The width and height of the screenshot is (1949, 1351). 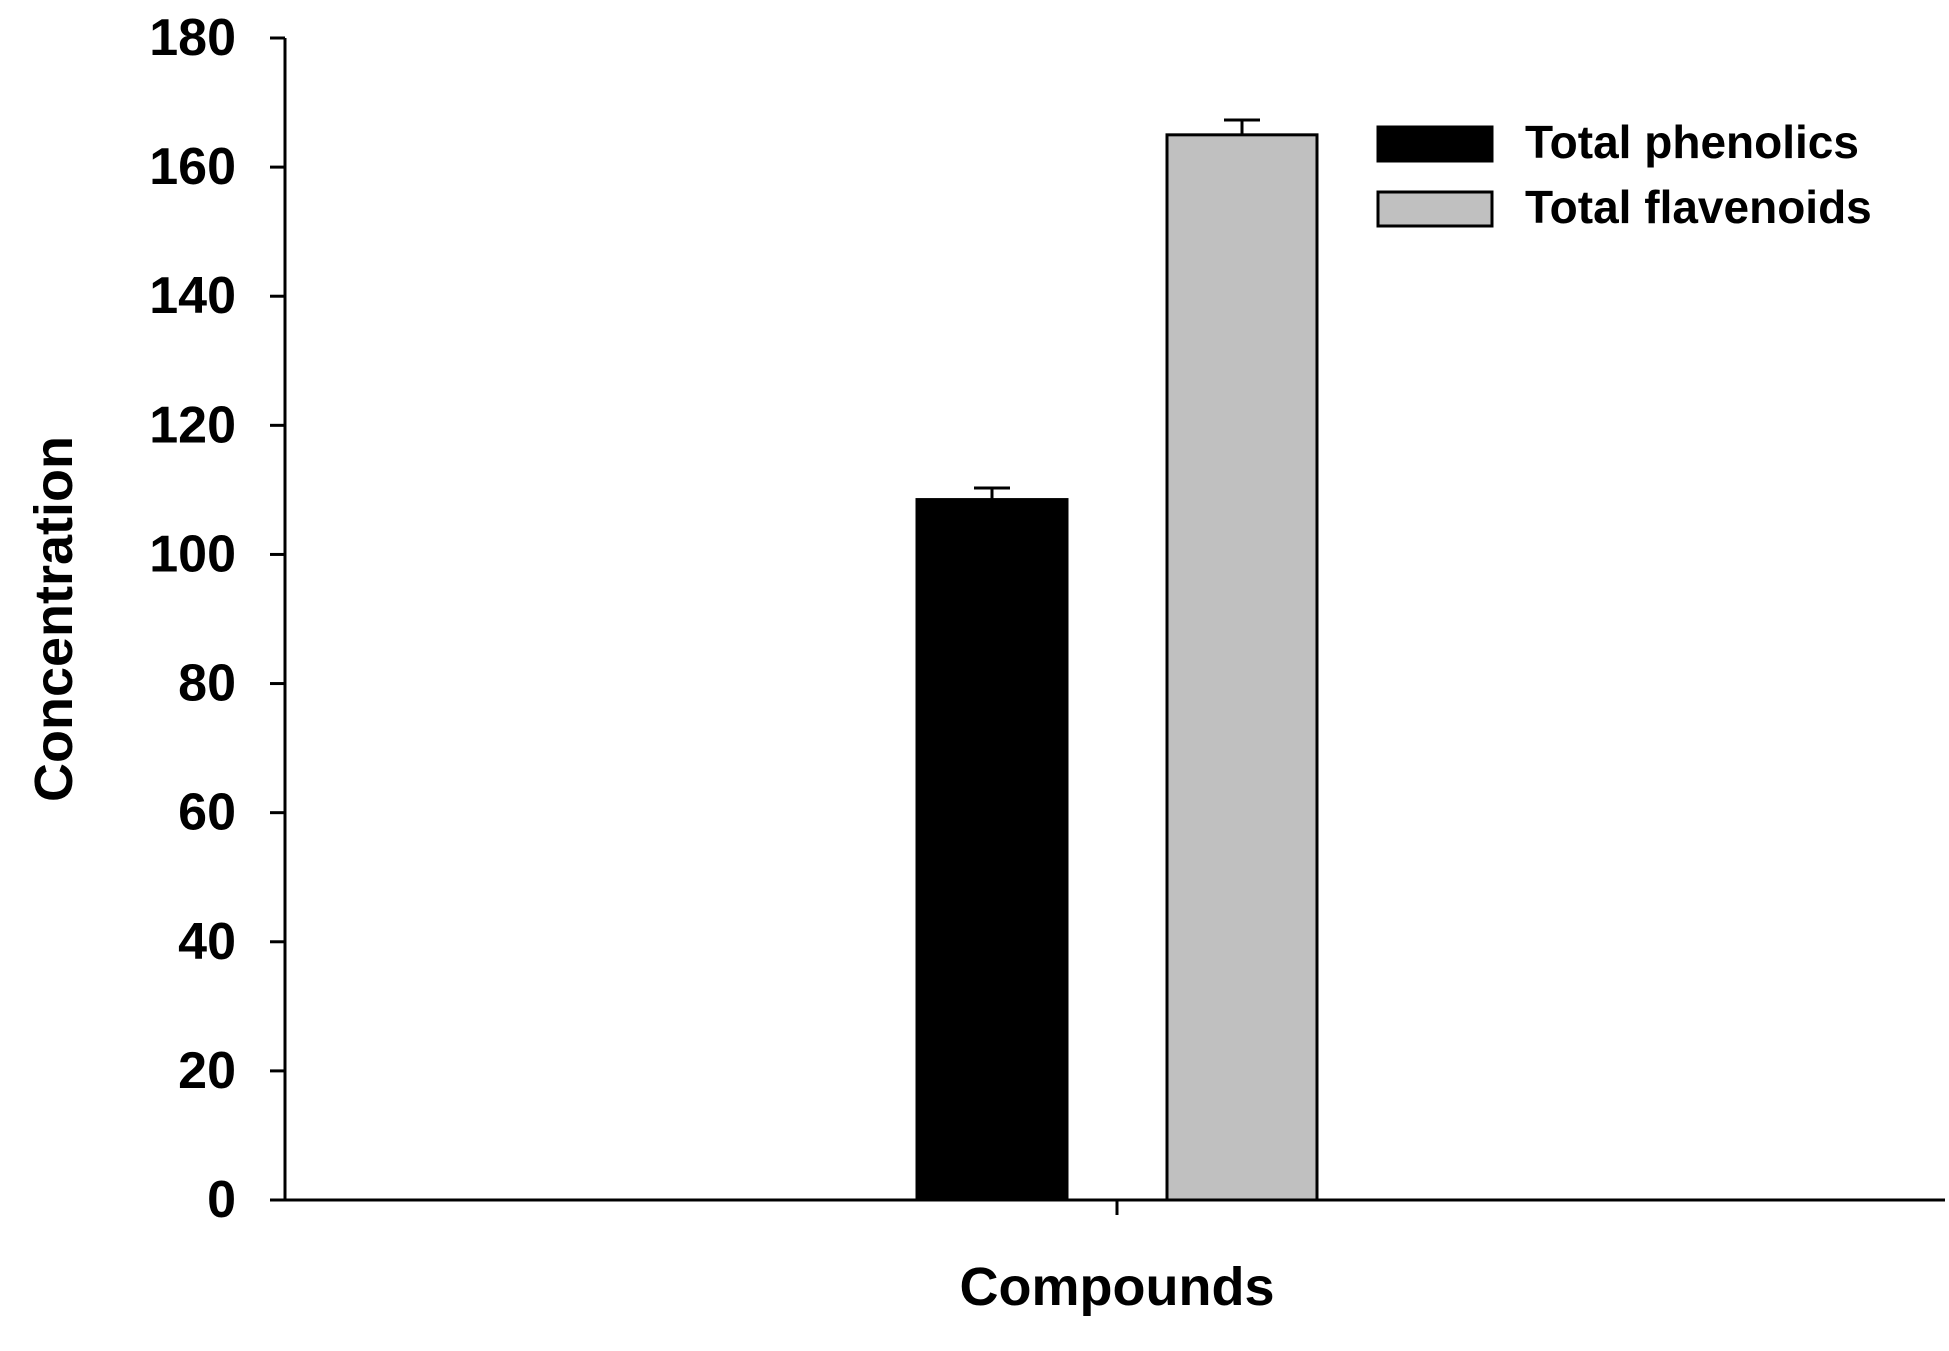 I want to click on legend-label: Total flavenoids, so click(x=1698, y=207).